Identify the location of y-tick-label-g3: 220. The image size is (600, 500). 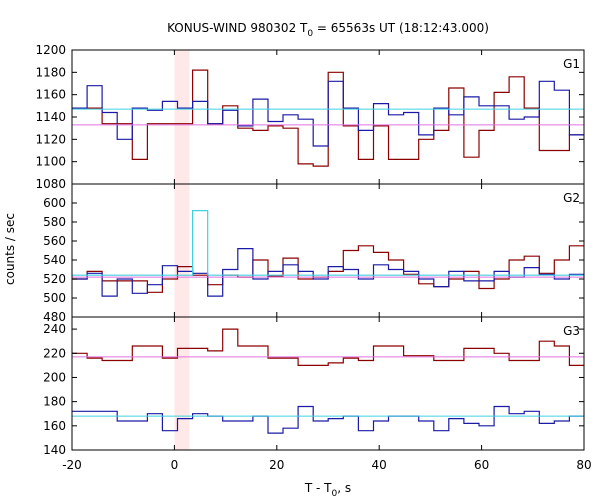
(54, 353).